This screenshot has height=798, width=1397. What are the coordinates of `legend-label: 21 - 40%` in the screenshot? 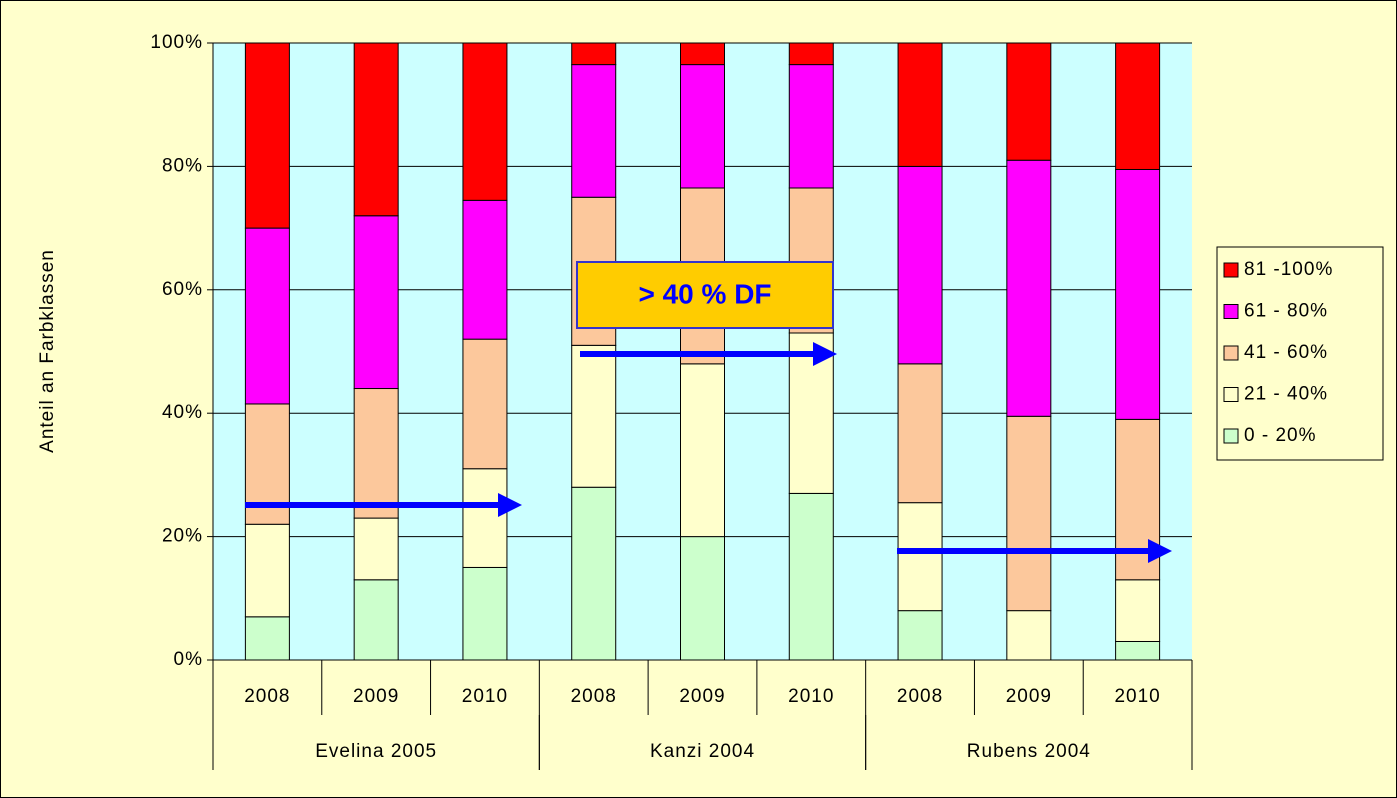 It's located at (1286, 394).